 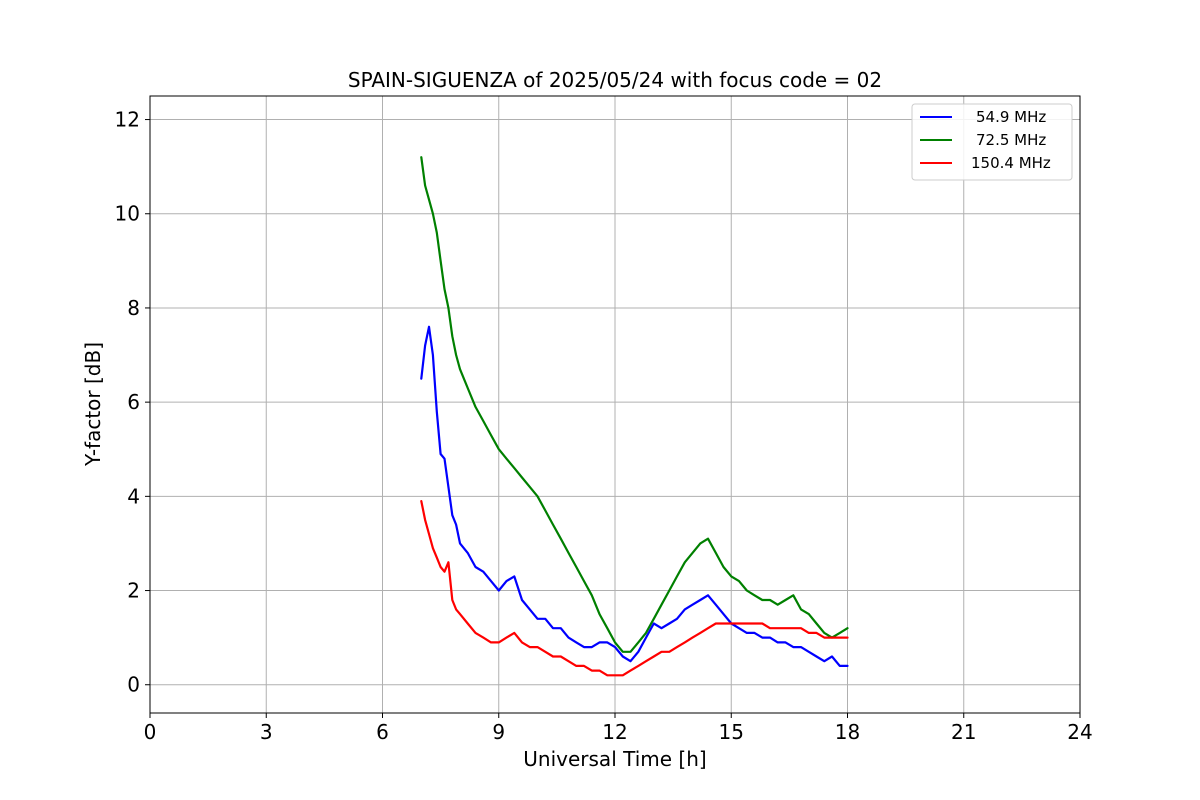 I want to click on x-tick-label: 21, so click(x=963, y=732).